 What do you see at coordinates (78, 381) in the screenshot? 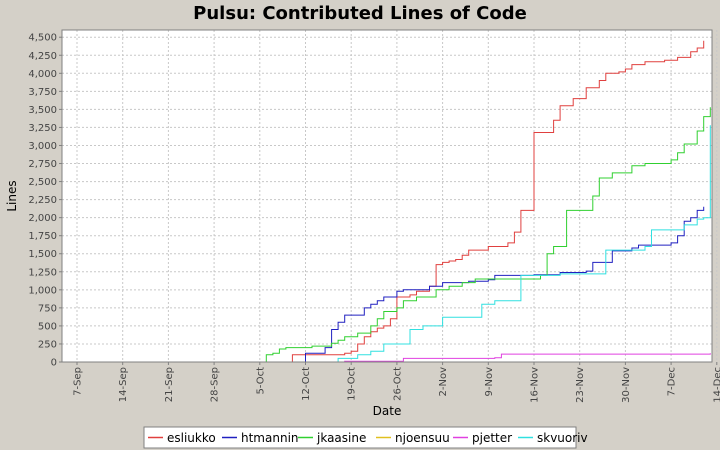
I see `x-tick-label: 7-Sep` at bounding box center [78, 381].